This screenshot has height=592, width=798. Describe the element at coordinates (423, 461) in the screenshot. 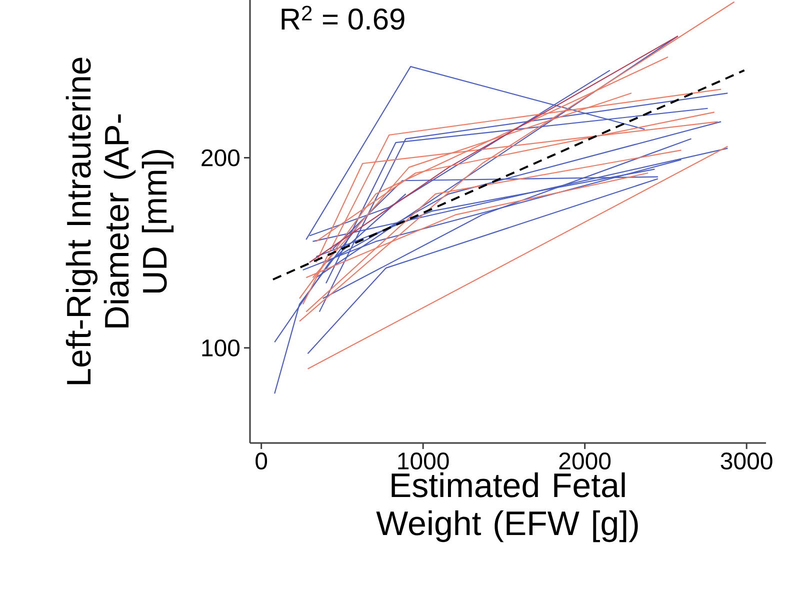

I see `x-tick-label: 1000` at that location.